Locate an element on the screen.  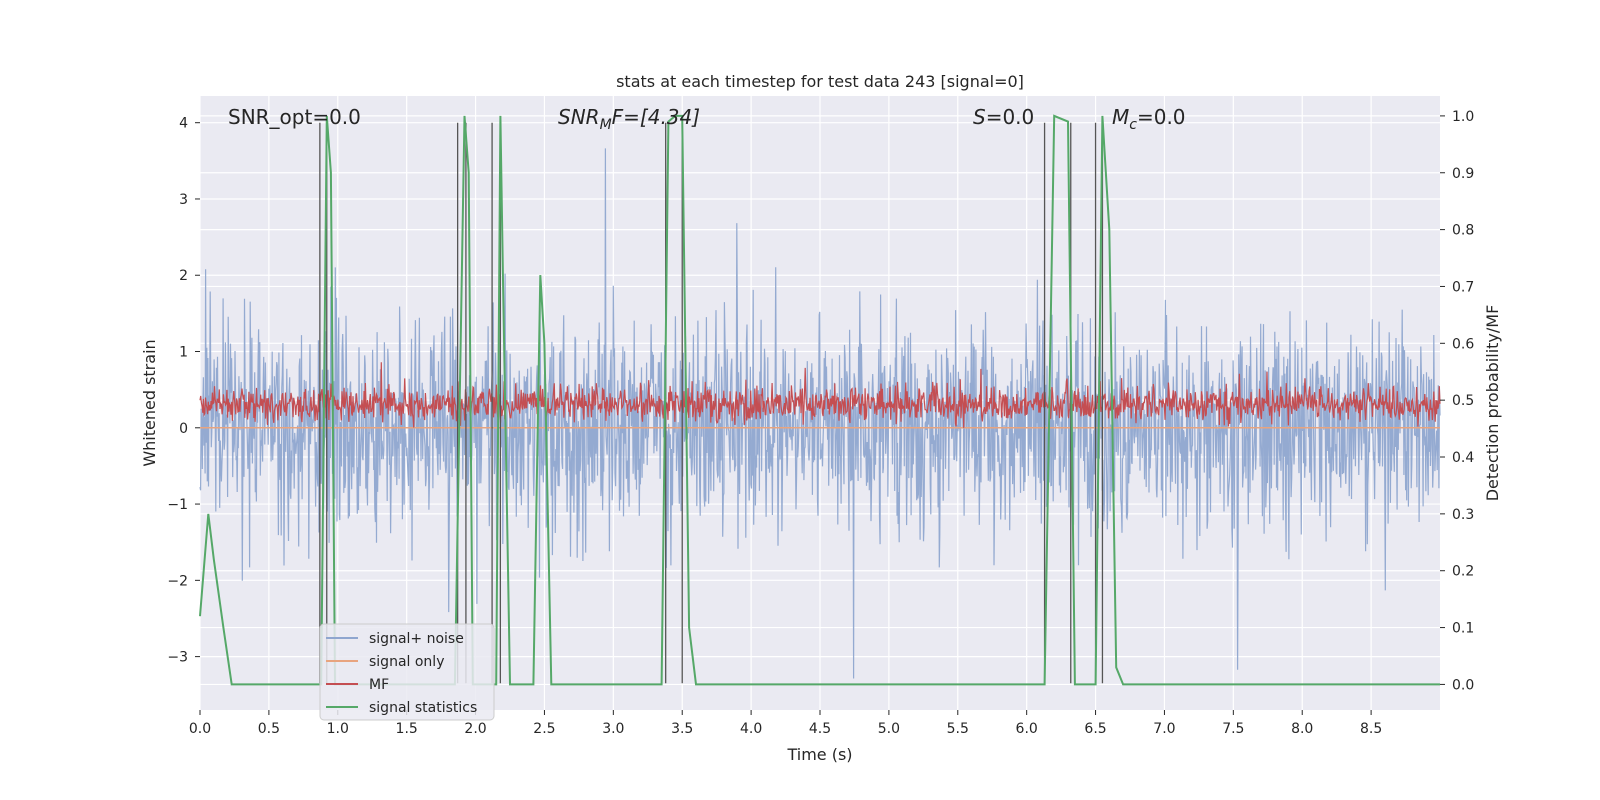
legend-box is located at coordinates (407, 672).